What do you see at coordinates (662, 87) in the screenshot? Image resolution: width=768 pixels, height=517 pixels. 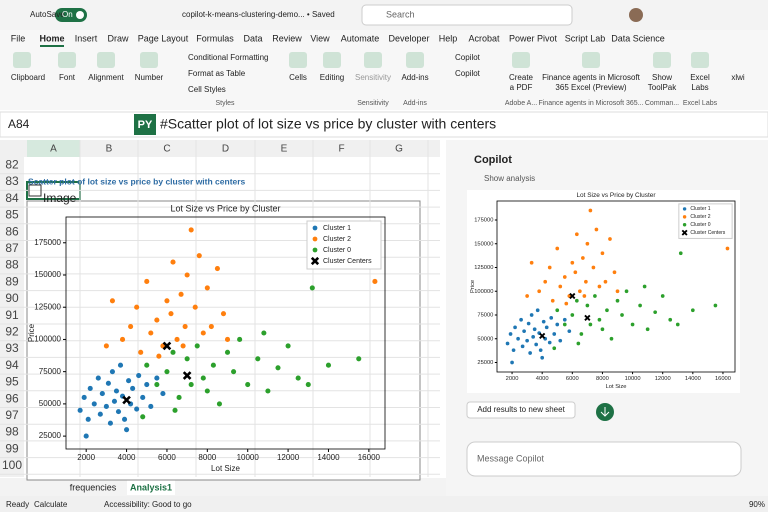 I see `ribbon-button: ToolPak` at bounding box center [662, 87].